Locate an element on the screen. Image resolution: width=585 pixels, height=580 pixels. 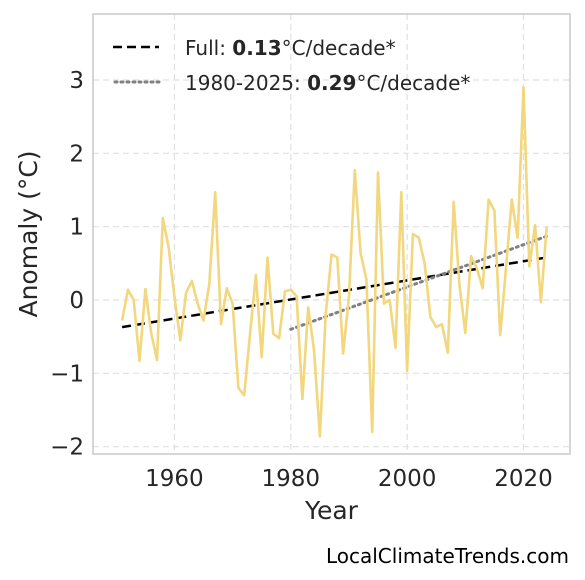
watermark: LocalClimateTrends.com is located at coordinates (447, 556).